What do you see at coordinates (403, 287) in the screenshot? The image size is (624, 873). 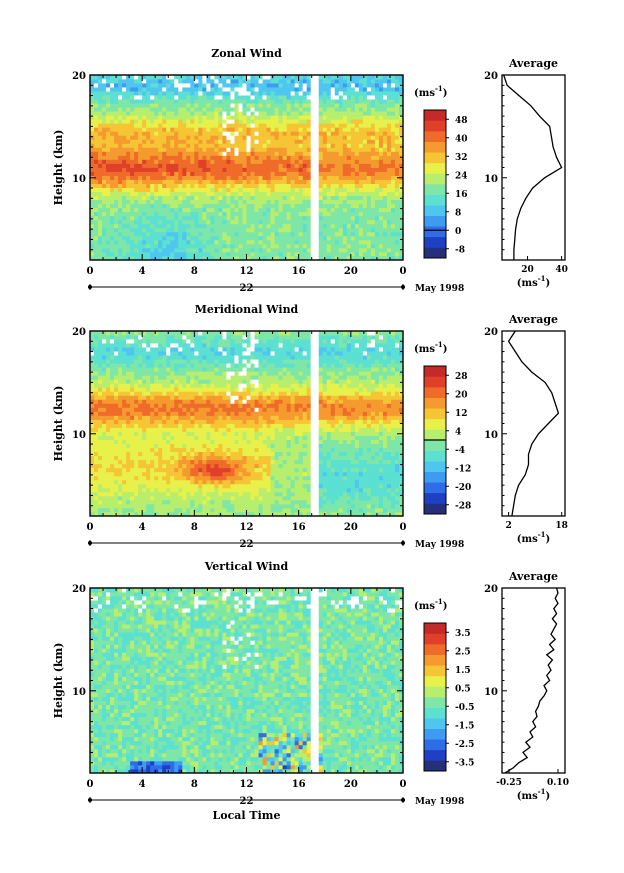 I see `day-axis-dot` at bounding box center [403, 287].